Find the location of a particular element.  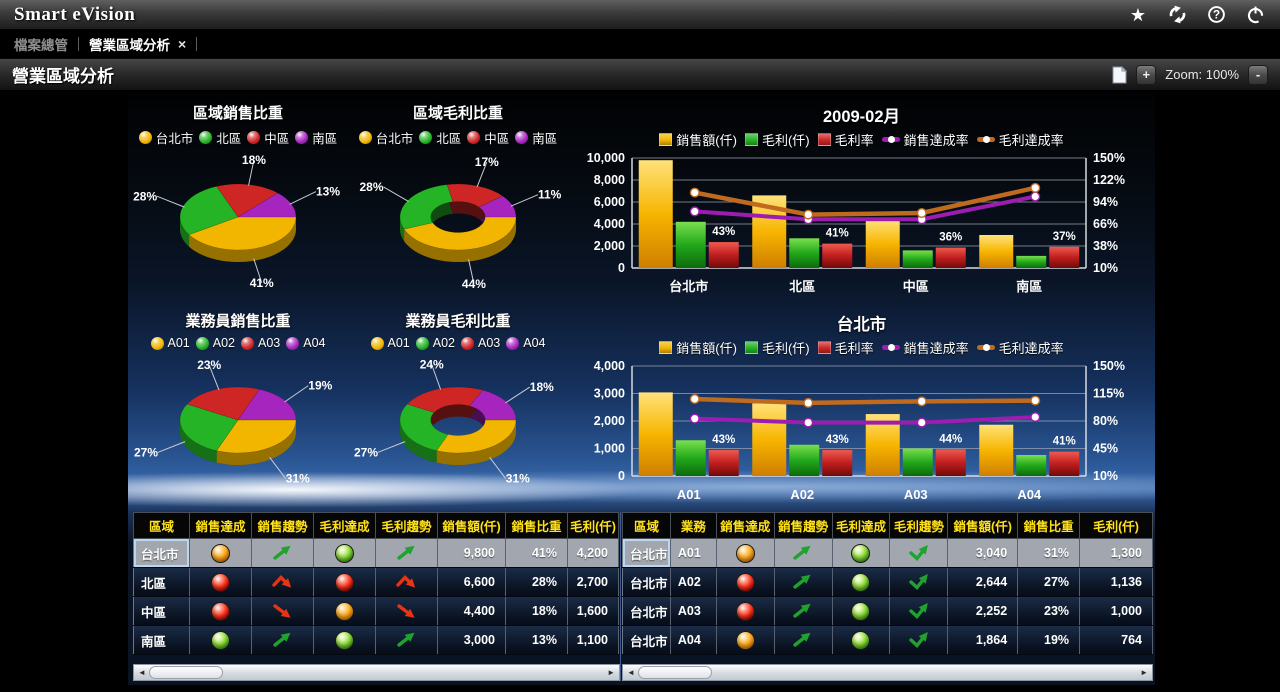

svg-text: 2,000 is located at coordinates (609, 421).